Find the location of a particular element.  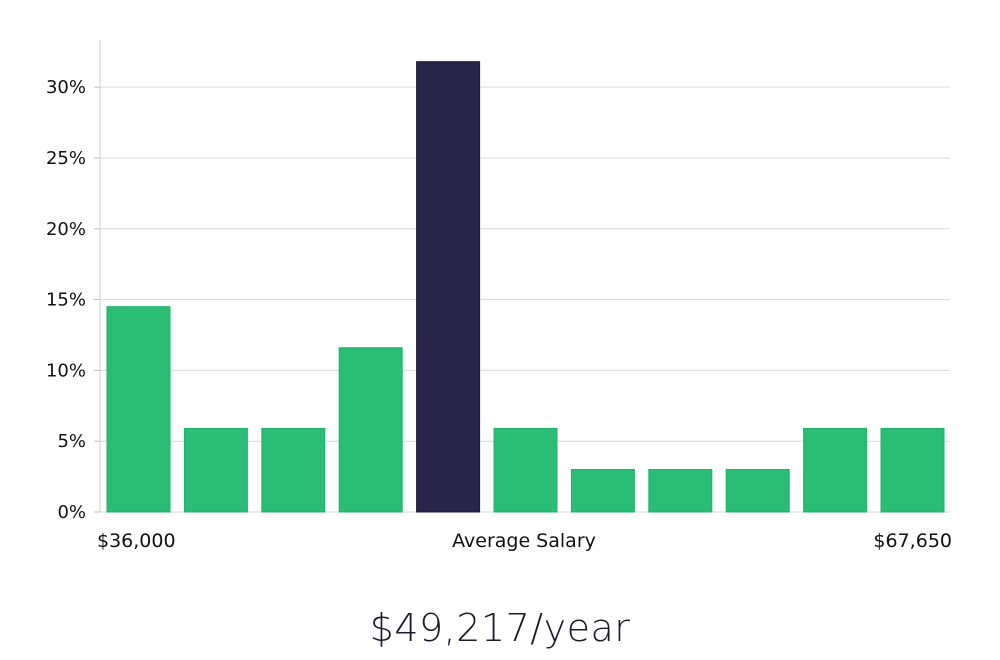

average-salary-value: $49,217/year is located at coordinates (500, 628).